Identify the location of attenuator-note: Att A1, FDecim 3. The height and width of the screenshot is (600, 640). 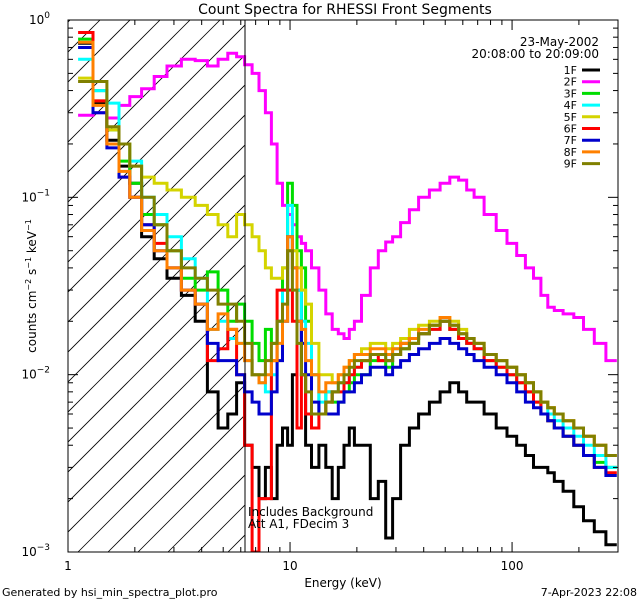
(298, 524).